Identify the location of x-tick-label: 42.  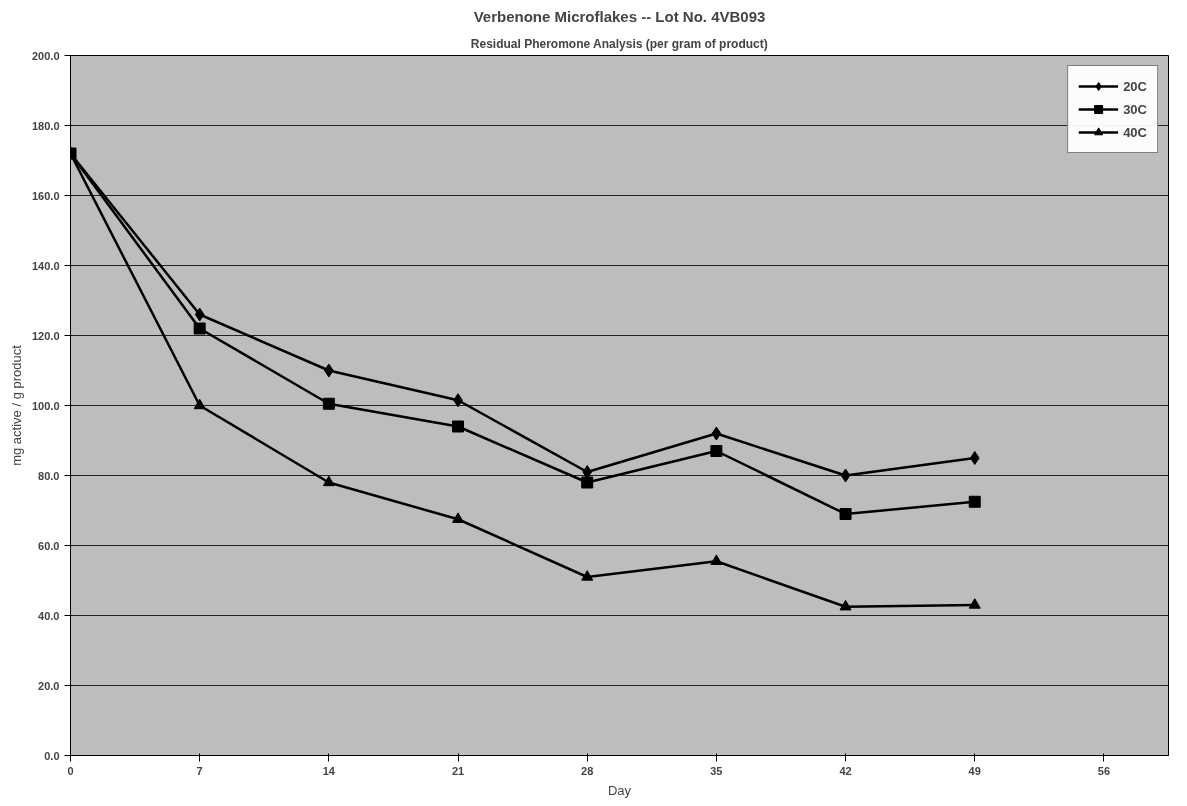
(845, 770).